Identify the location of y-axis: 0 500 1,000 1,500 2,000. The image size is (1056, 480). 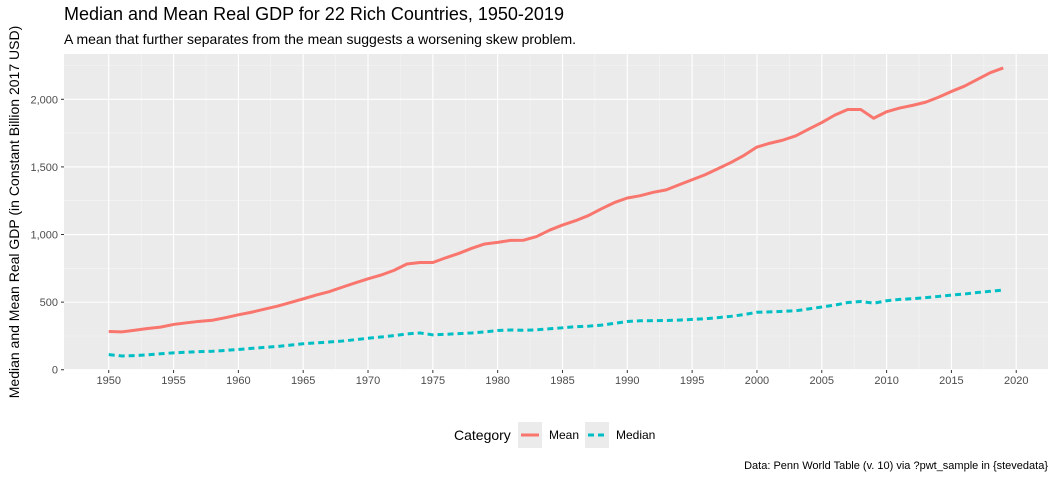
(47, 235).